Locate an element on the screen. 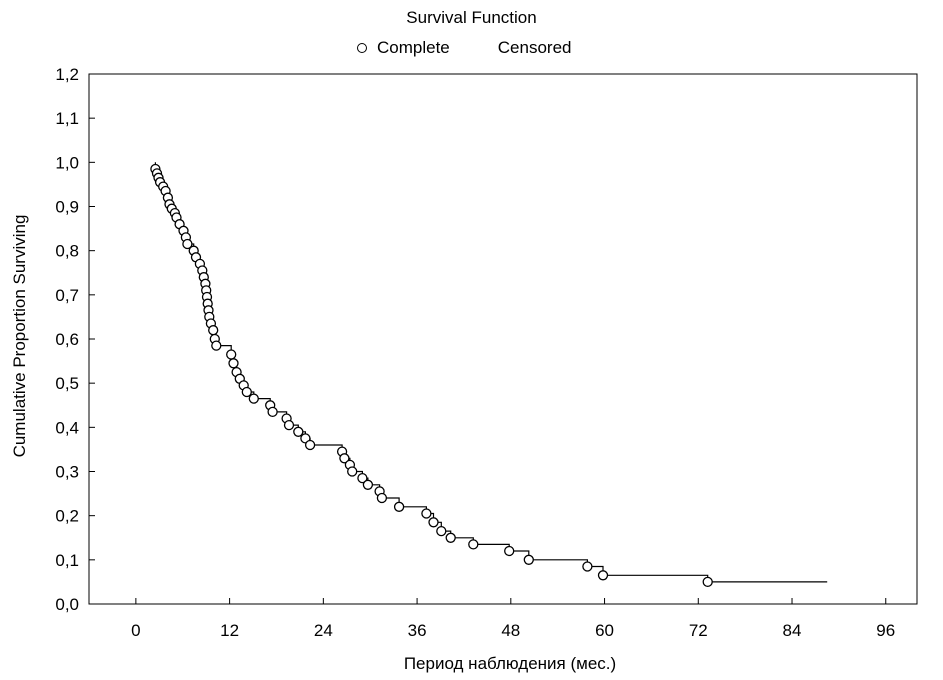 The image size is (943, 680). x-tick-label: 72 is located at coordinates (698, 630).